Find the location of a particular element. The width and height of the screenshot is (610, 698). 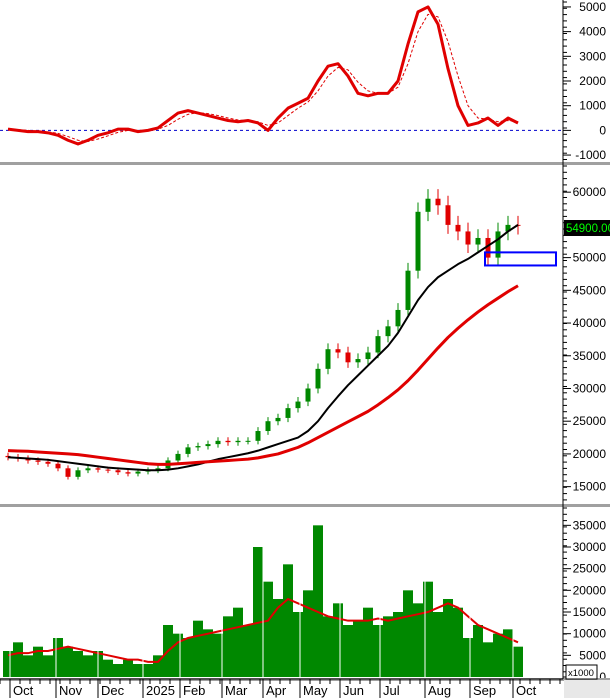

y-tick-label: 5000 is located at coordinates (592, 655).